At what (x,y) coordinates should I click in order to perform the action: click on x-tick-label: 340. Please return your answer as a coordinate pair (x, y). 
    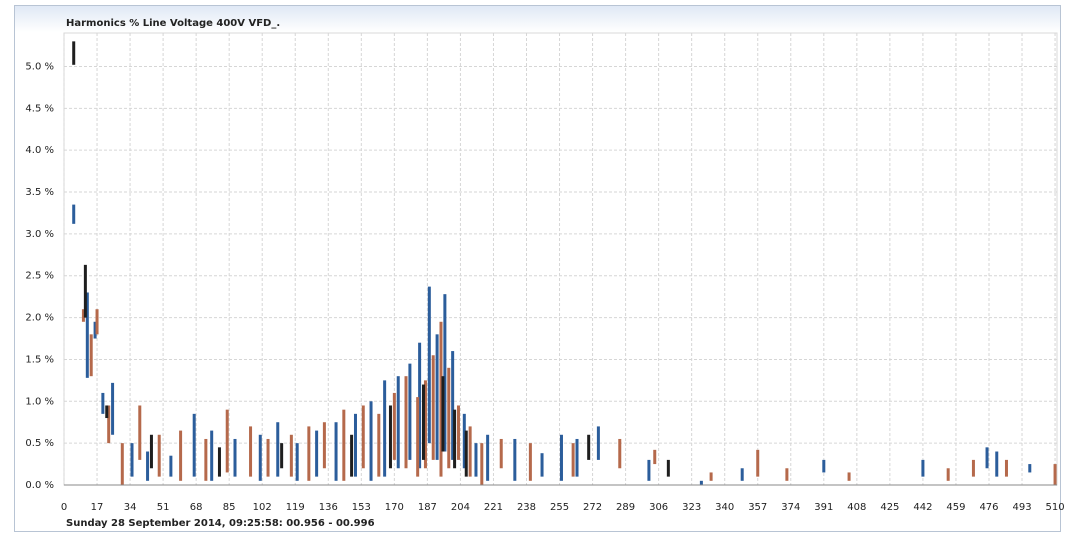
    Looking at the image, I should click on (724, 507).